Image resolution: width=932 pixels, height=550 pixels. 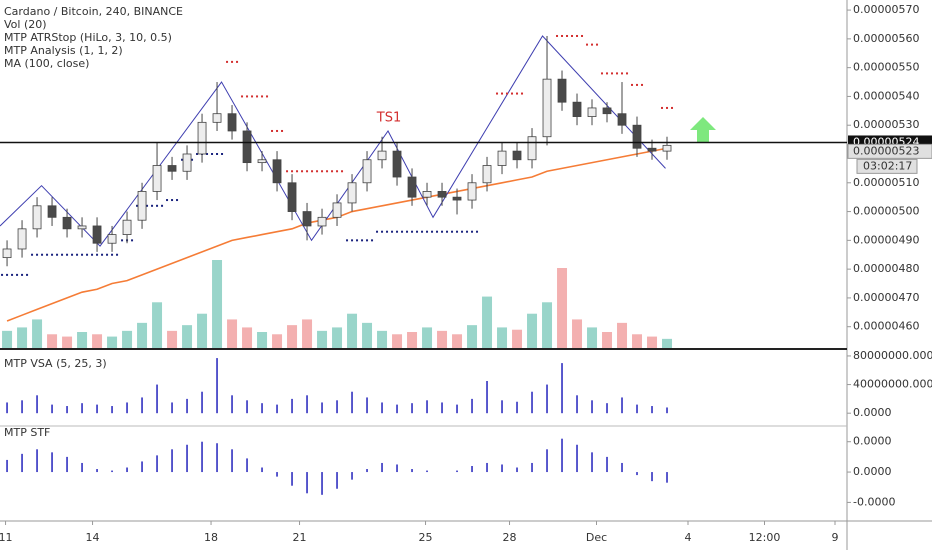 I want to click on pane-title: MTP STF, so click(x=27, y=432).